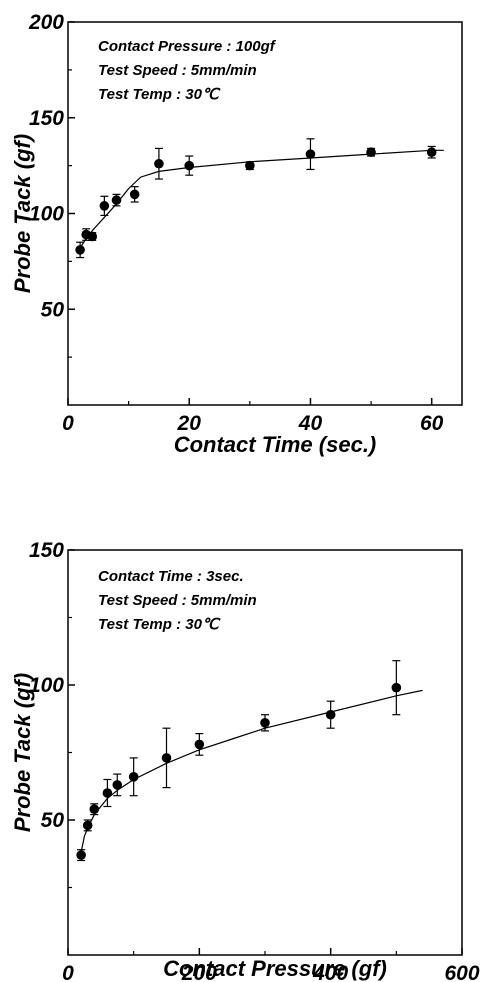  Describe the element at coordinates (275, 968) in the screenshot. I see `x-axis-title: Contact Pressure (gf)` at that location.